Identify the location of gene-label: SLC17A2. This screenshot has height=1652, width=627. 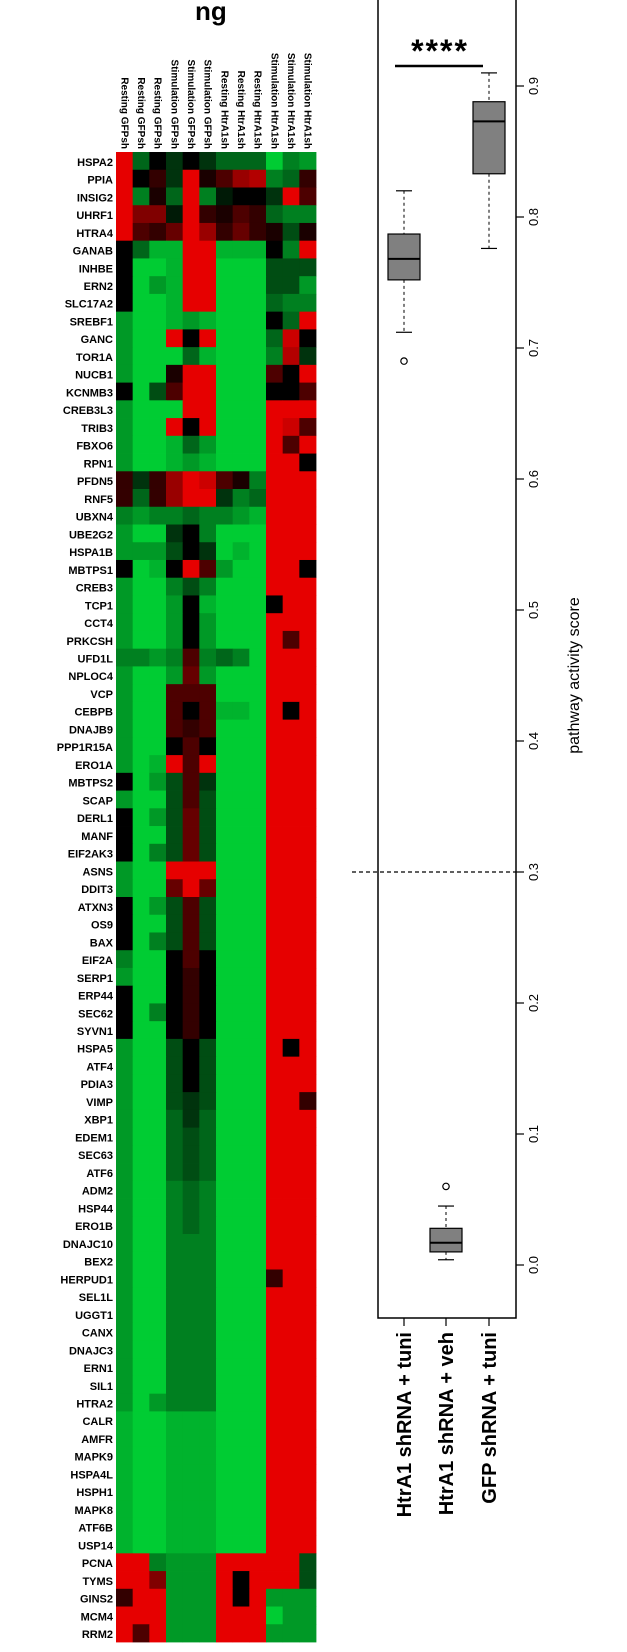
(89, 305).